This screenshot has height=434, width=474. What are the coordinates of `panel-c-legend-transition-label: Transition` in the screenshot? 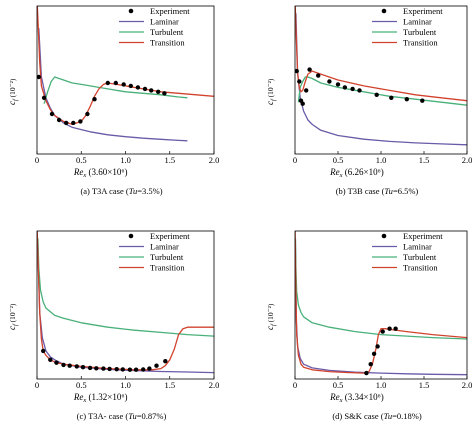 It's located at (167, 268).